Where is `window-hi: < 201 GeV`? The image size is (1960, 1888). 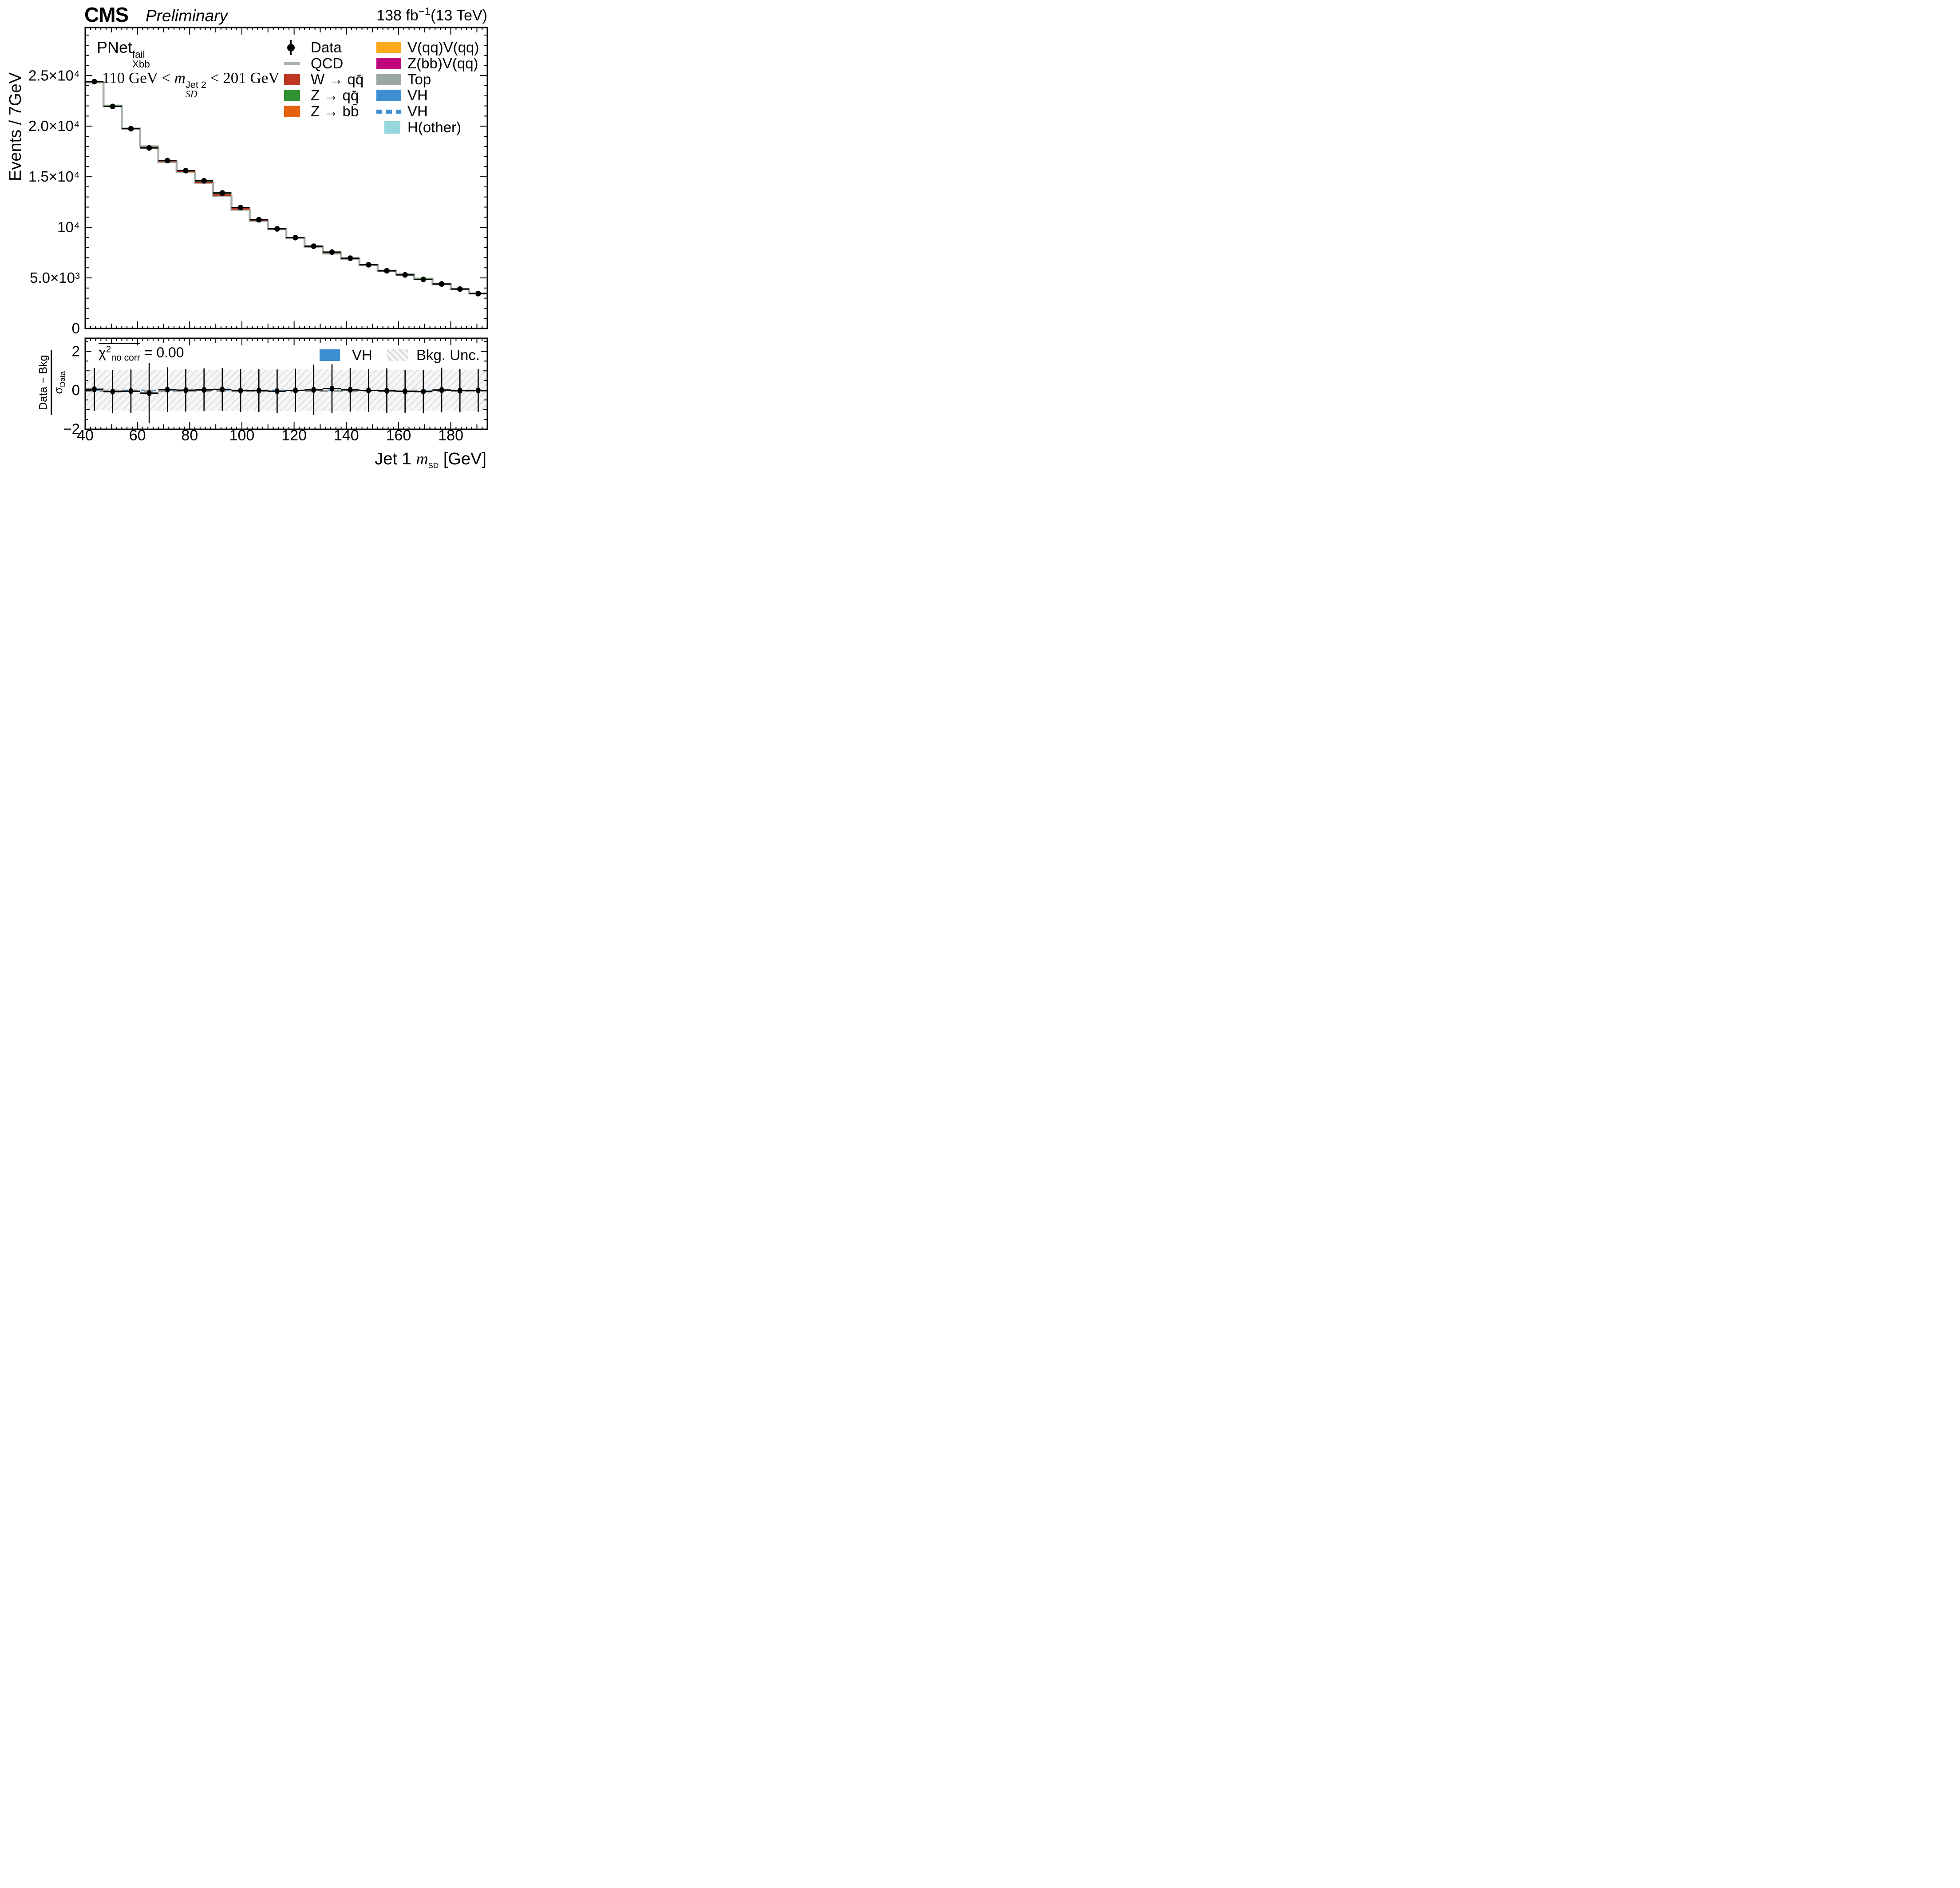
window-hi: < 201 GeV is located at coordinates (243, 78).